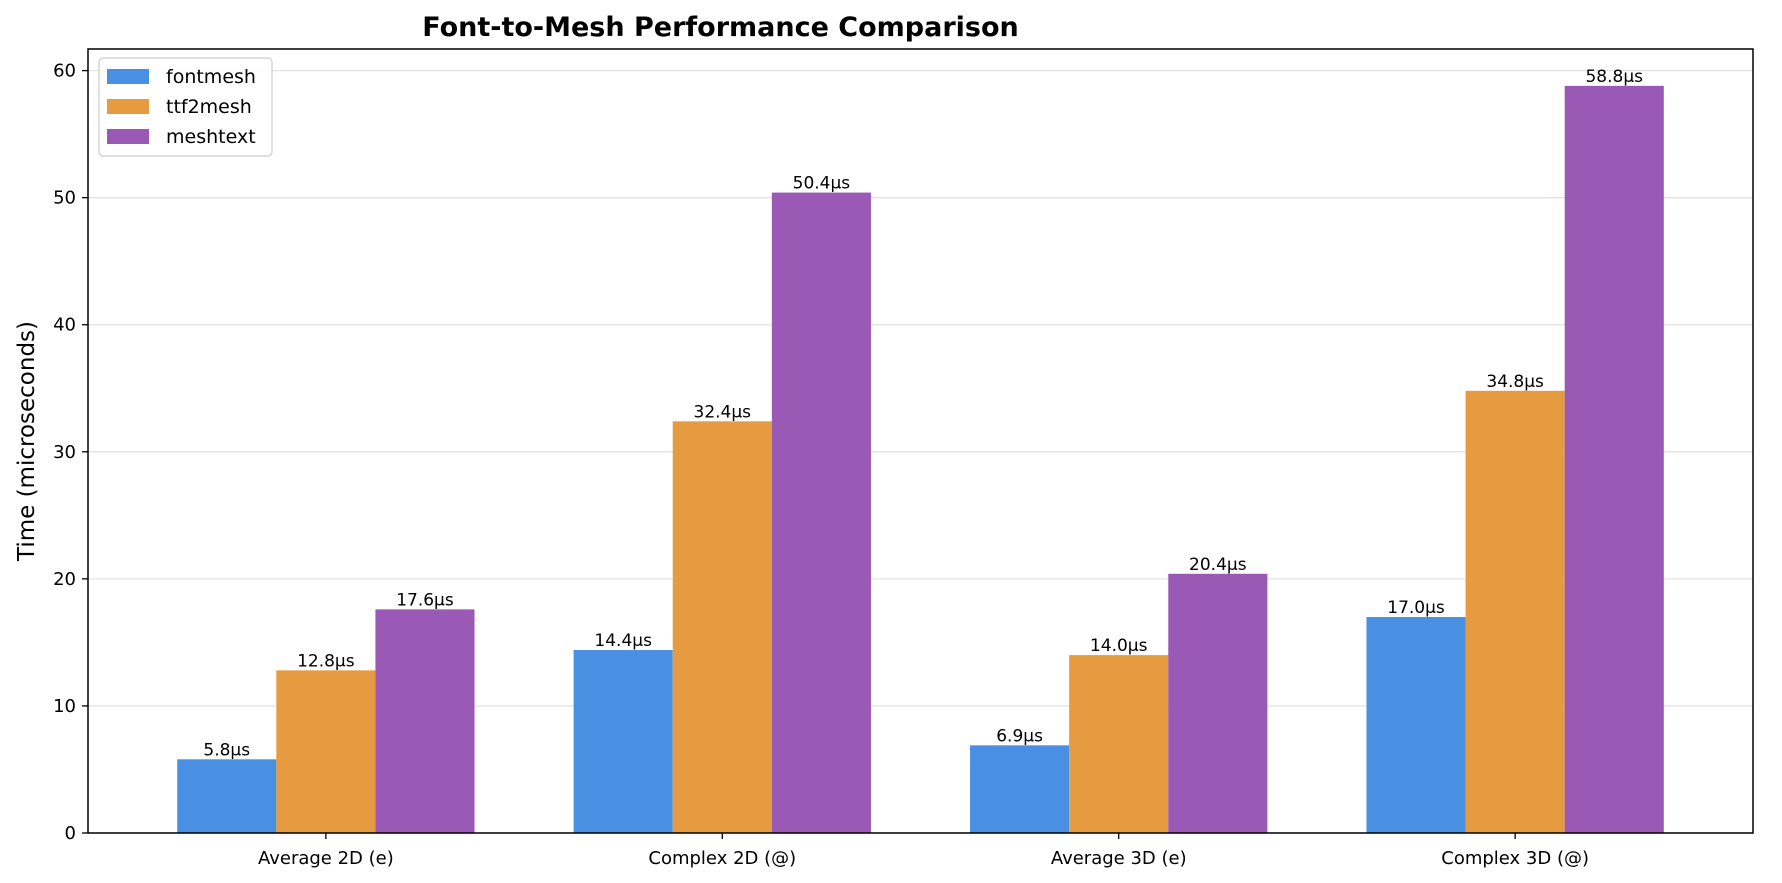  I want to click on x-tick-label: Complex 2D (@), so click(722, 858).